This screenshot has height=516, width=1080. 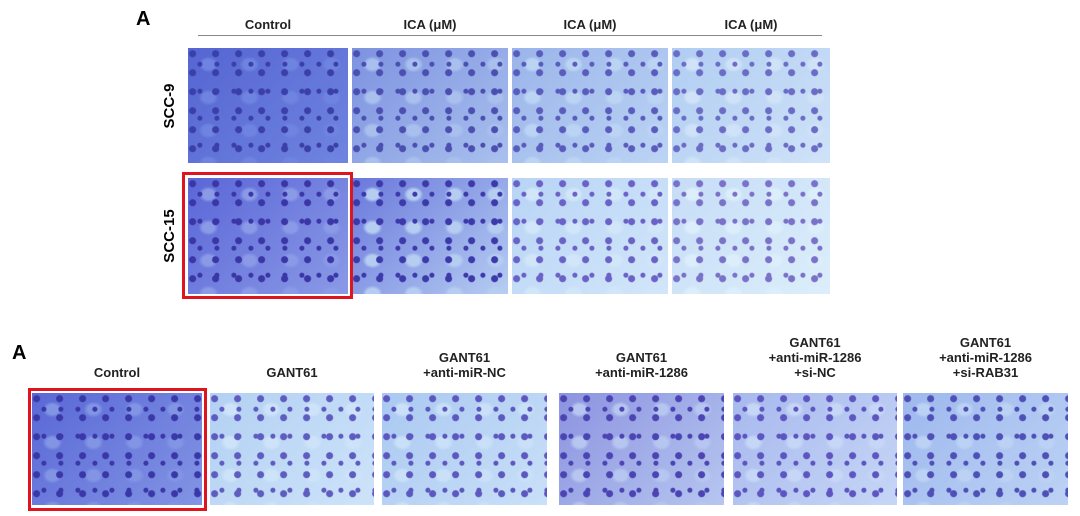 What do you see at coordinates (985, 372) in the screenshot?
I see `column-header: +si-RAB31` at bounding box center [985, 372].